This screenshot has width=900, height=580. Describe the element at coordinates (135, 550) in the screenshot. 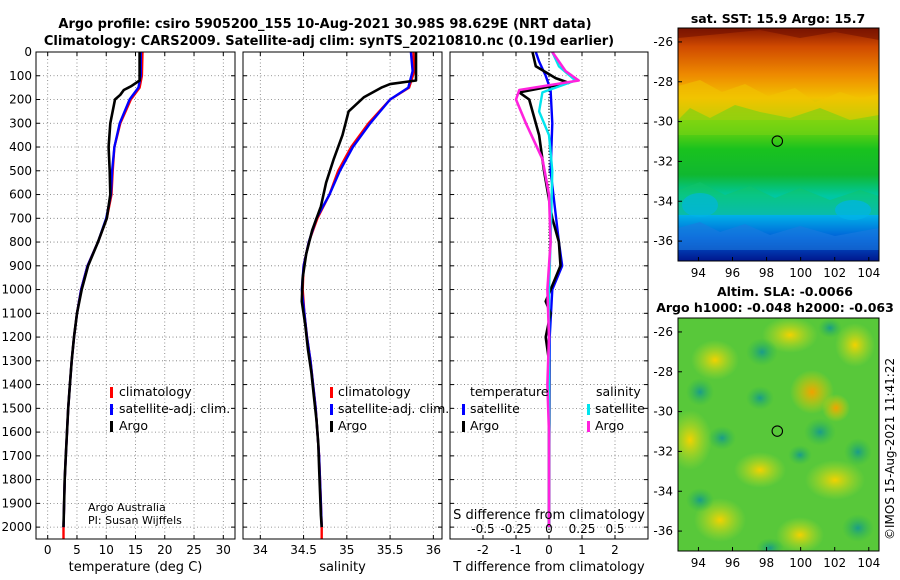

I see `x-tick-label: 15` at that location.